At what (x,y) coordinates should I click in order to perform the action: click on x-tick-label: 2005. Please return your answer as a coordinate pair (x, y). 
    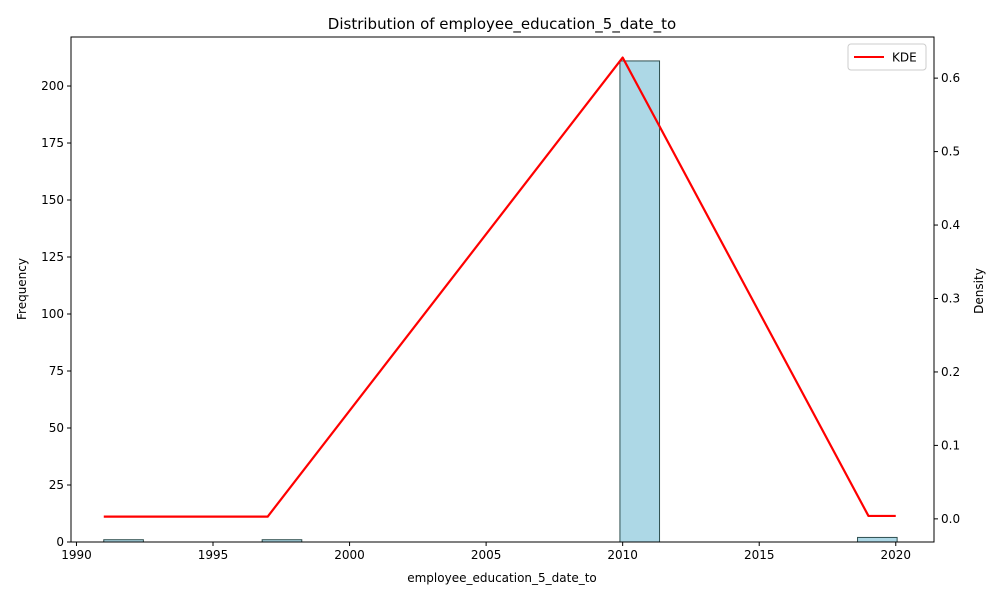
    Looking at the image, I should click on (486, 555).